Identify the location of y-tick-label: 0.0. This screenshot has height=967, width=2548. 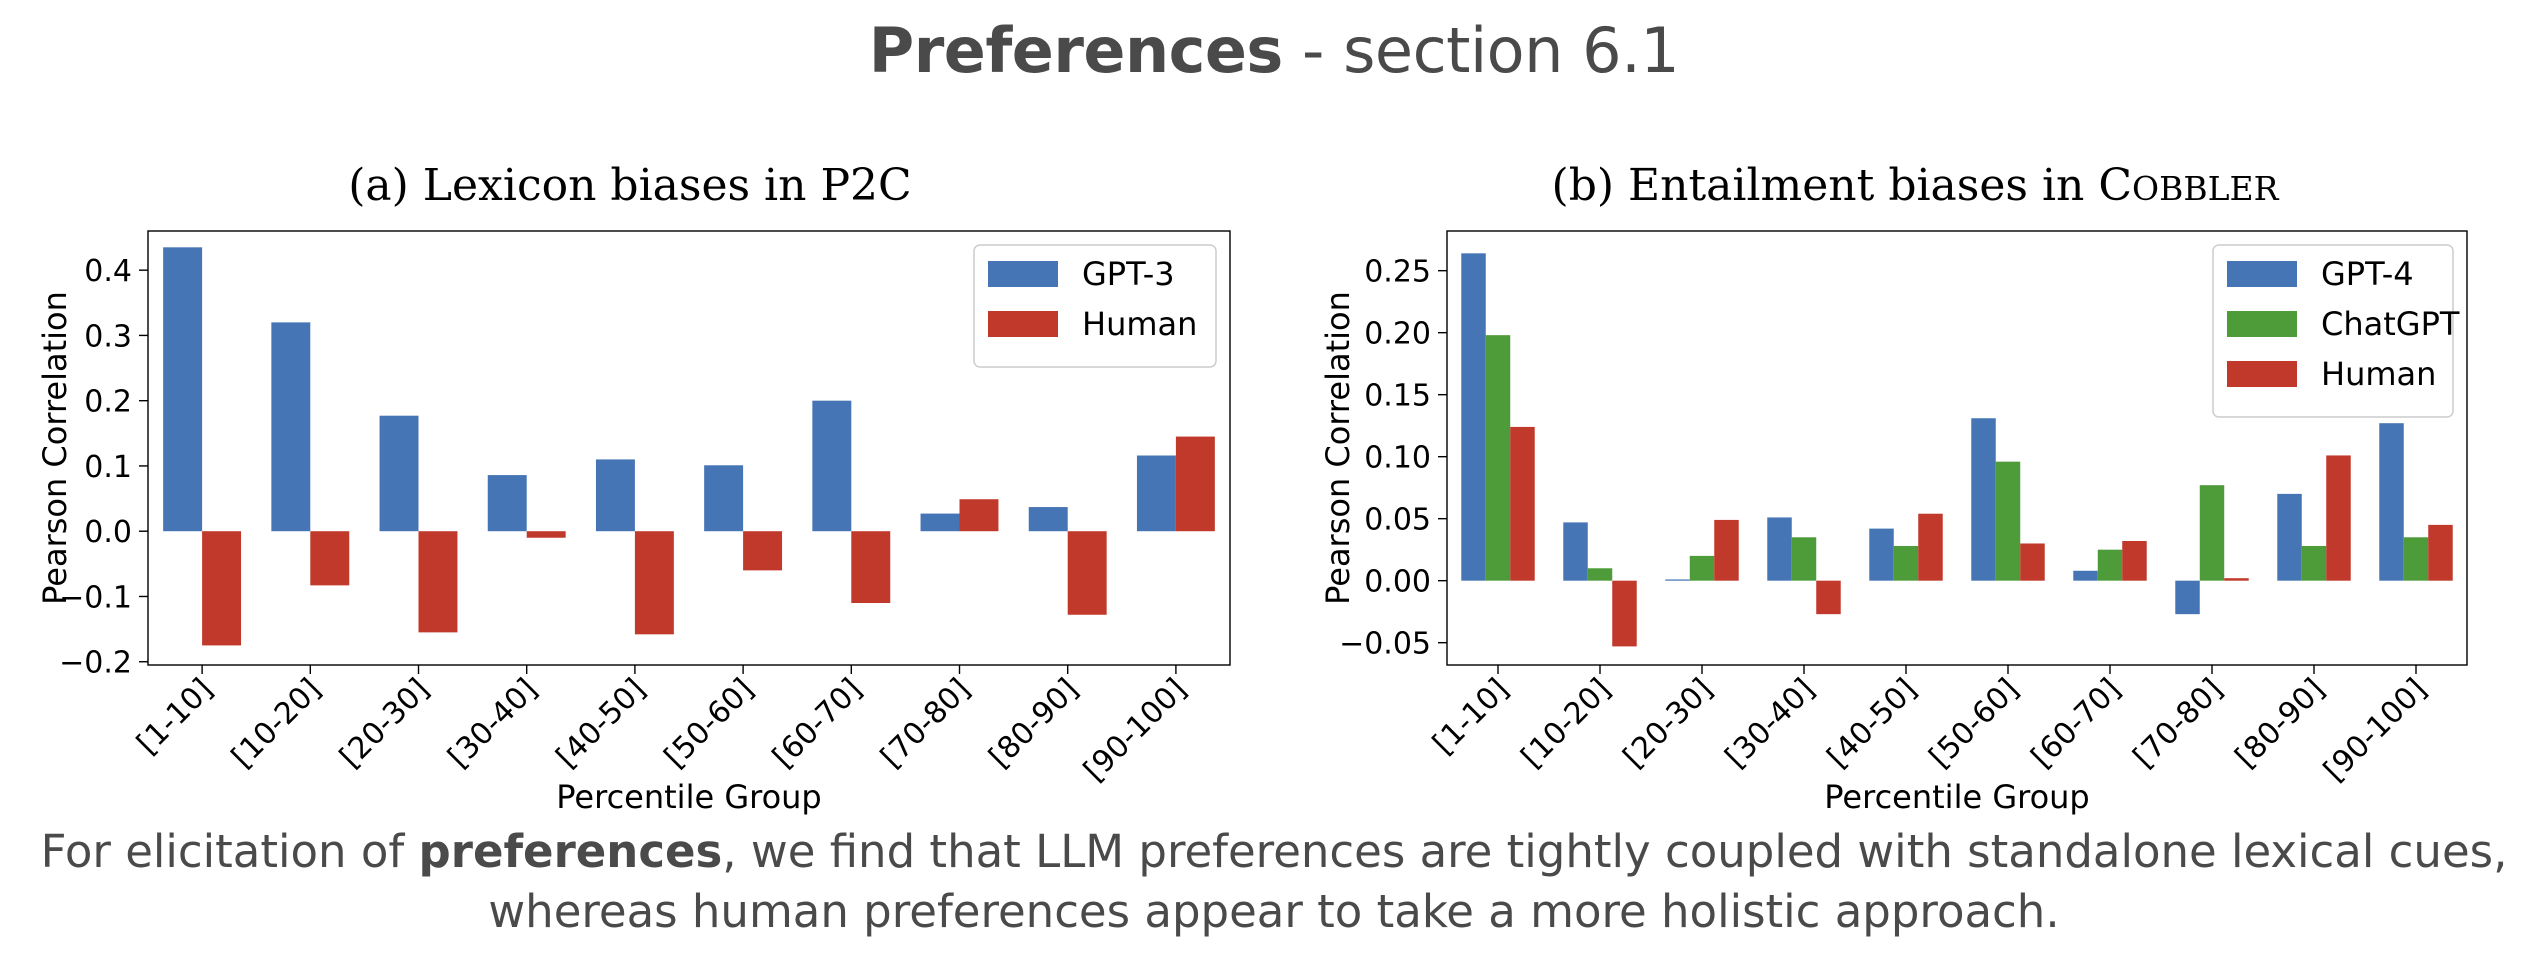
(108, 532).